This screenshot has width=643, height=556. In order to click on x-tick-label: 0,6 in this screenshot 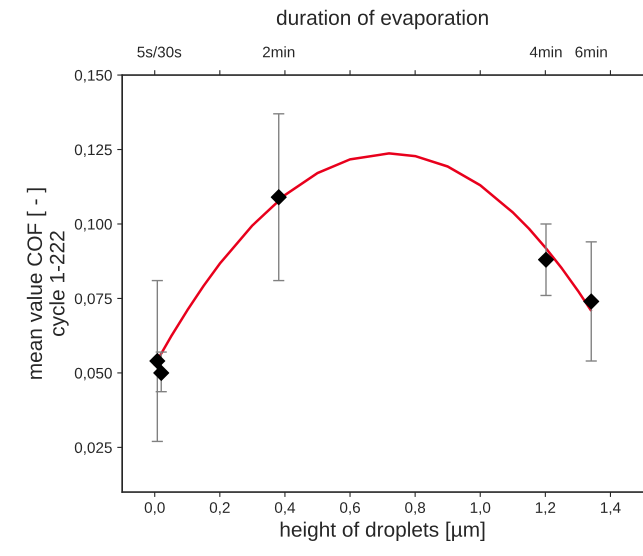, I will do `click(350, 508)`.